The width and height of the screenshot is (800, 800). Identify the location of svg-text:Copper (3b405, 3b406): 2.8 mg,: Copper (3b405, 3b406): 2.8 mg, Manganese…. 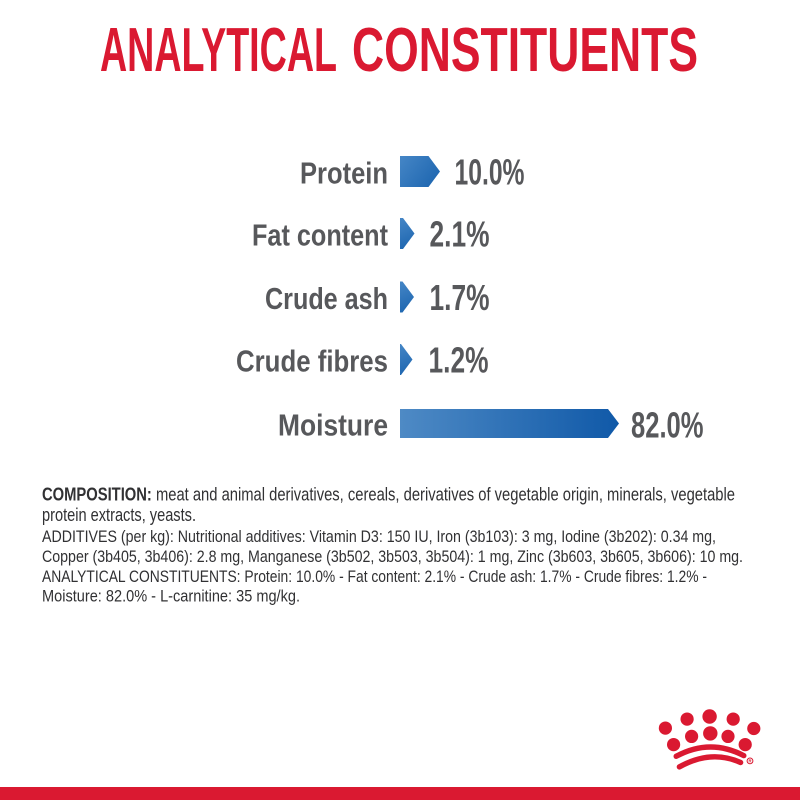
(392, 557).